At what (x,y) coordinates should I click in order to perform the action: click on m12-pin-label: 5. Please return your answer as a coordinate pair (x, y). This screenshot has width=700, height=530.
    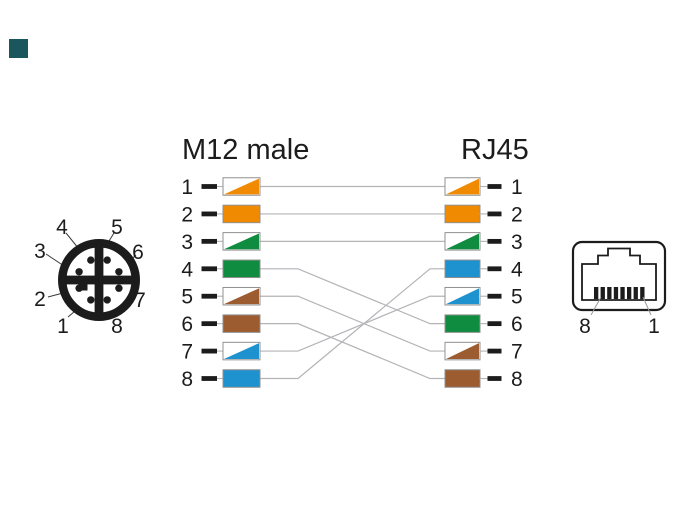
    Looking at the image, I should click on (117, 227).